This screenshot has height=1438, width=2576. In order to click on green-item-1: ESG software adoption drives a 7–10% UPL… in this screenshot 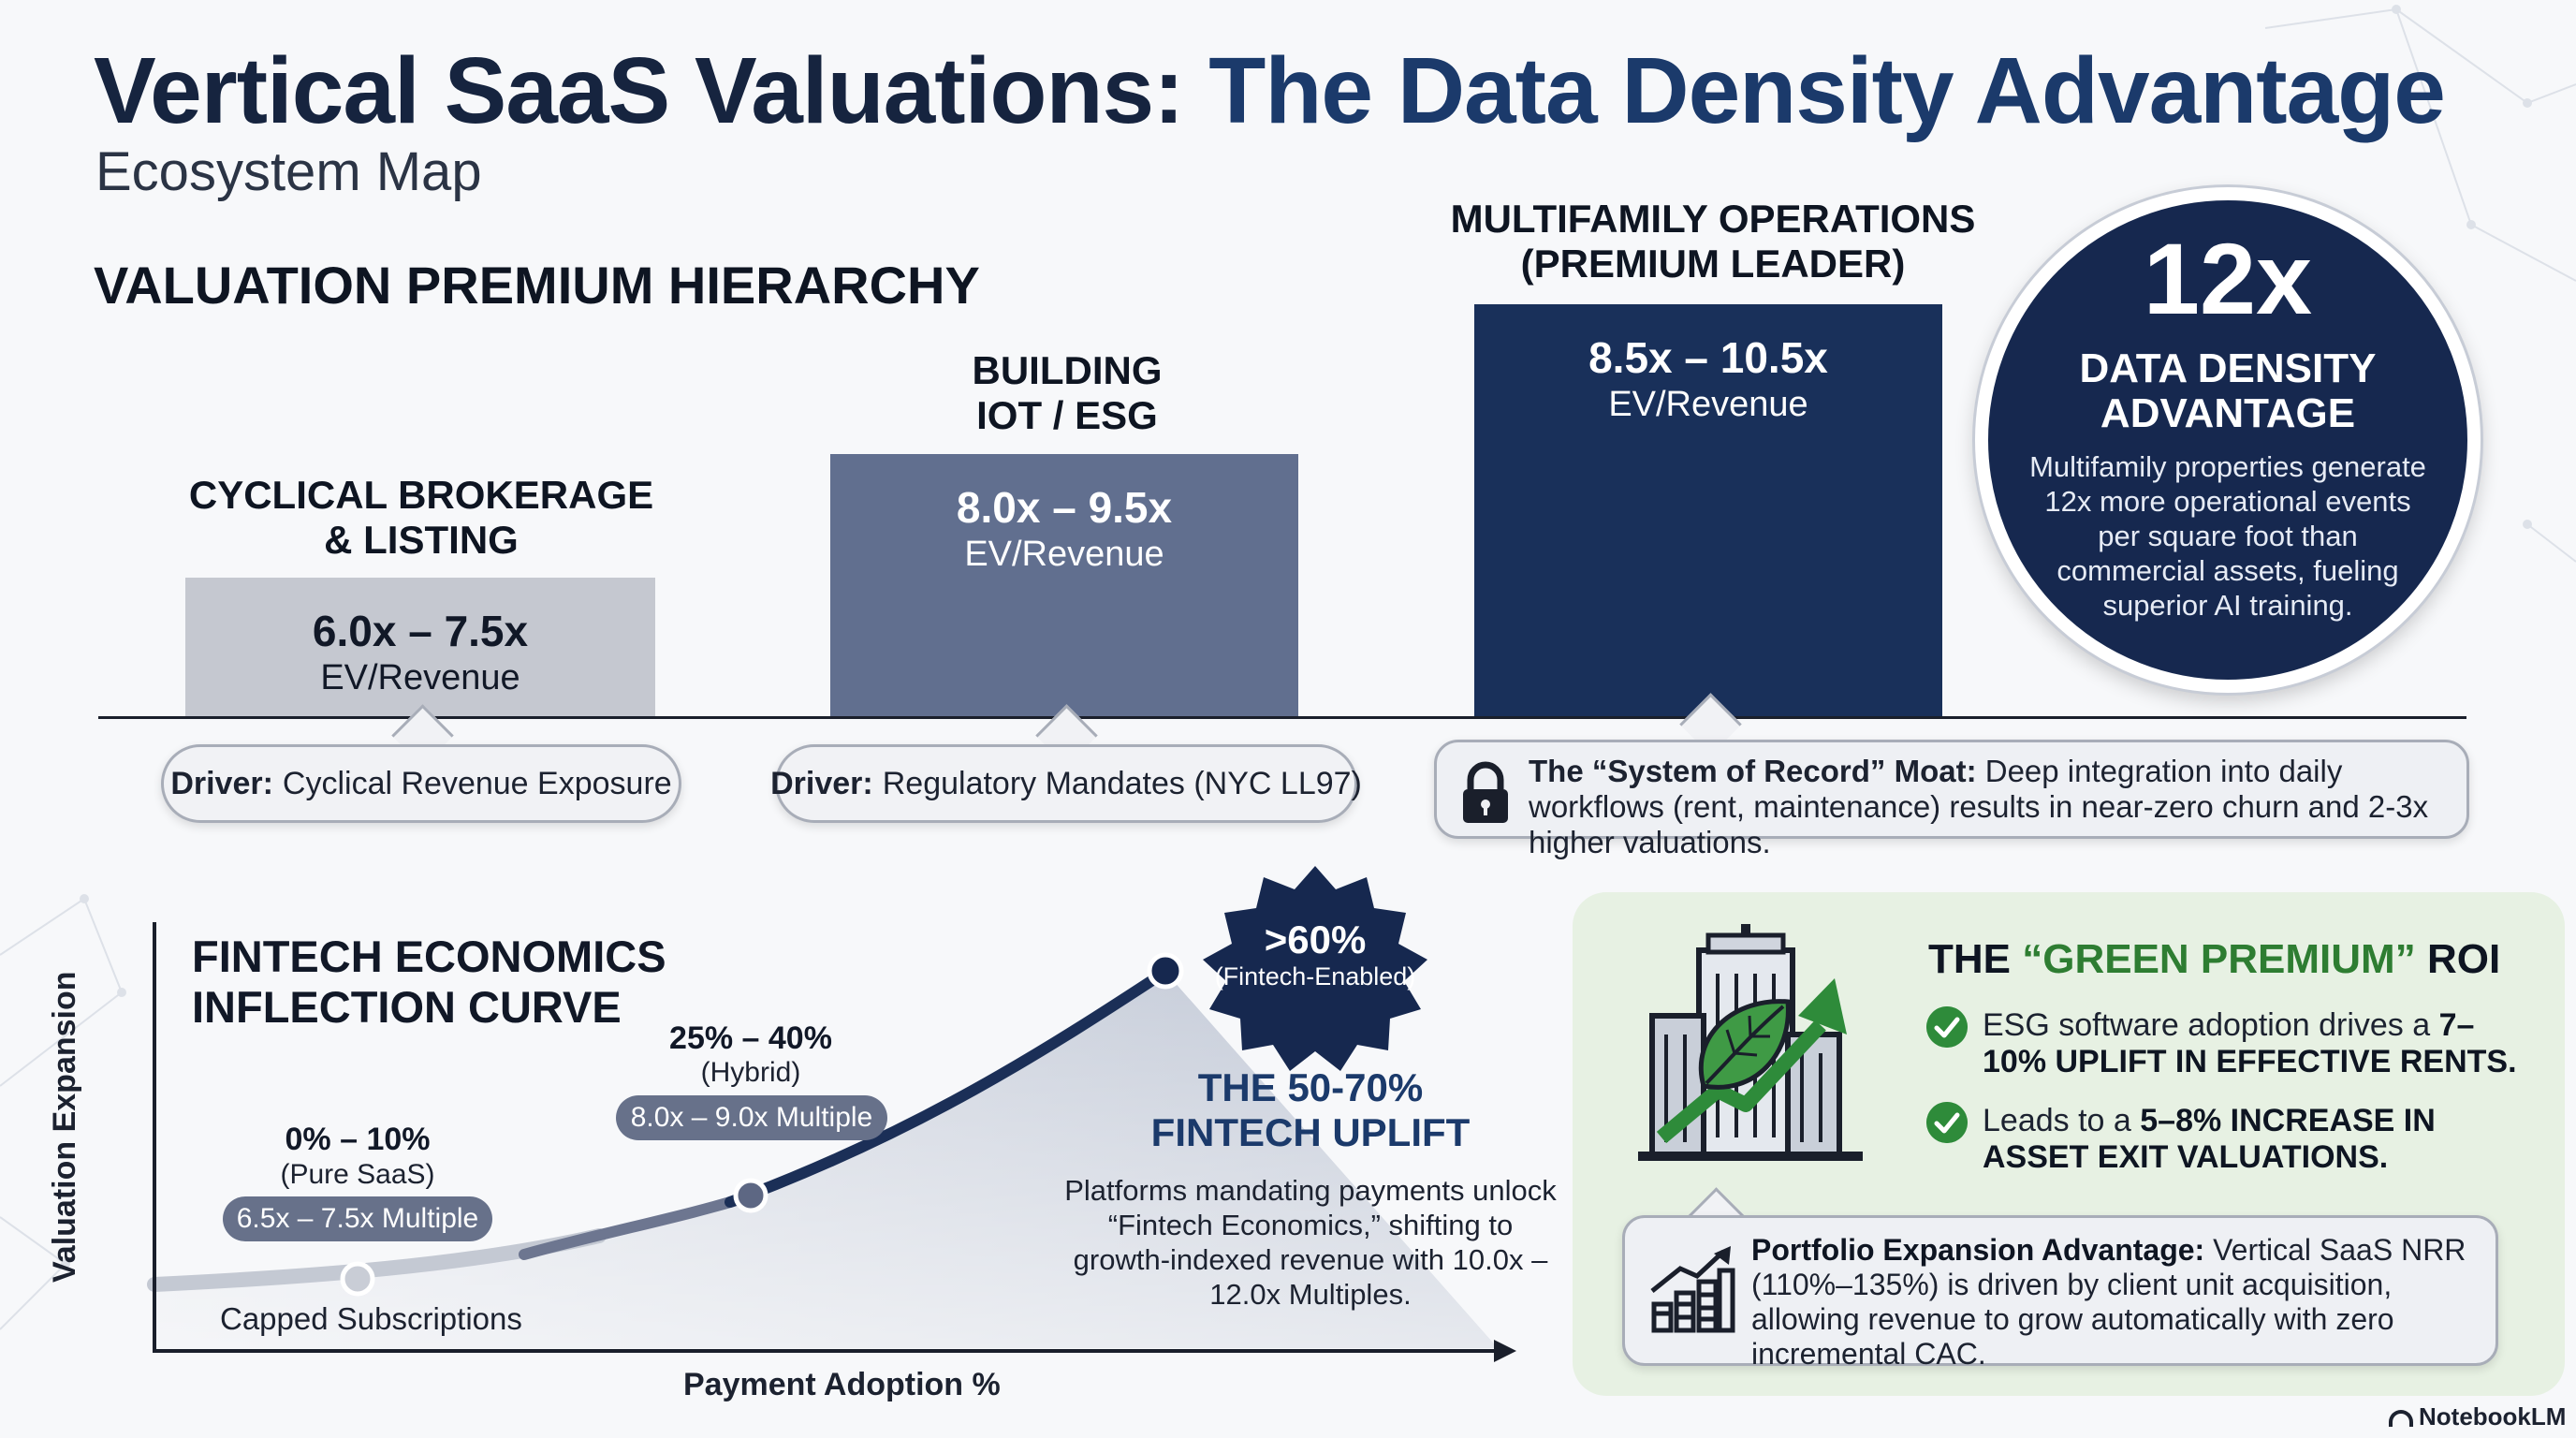, I will do `click(2254, 1043)`.